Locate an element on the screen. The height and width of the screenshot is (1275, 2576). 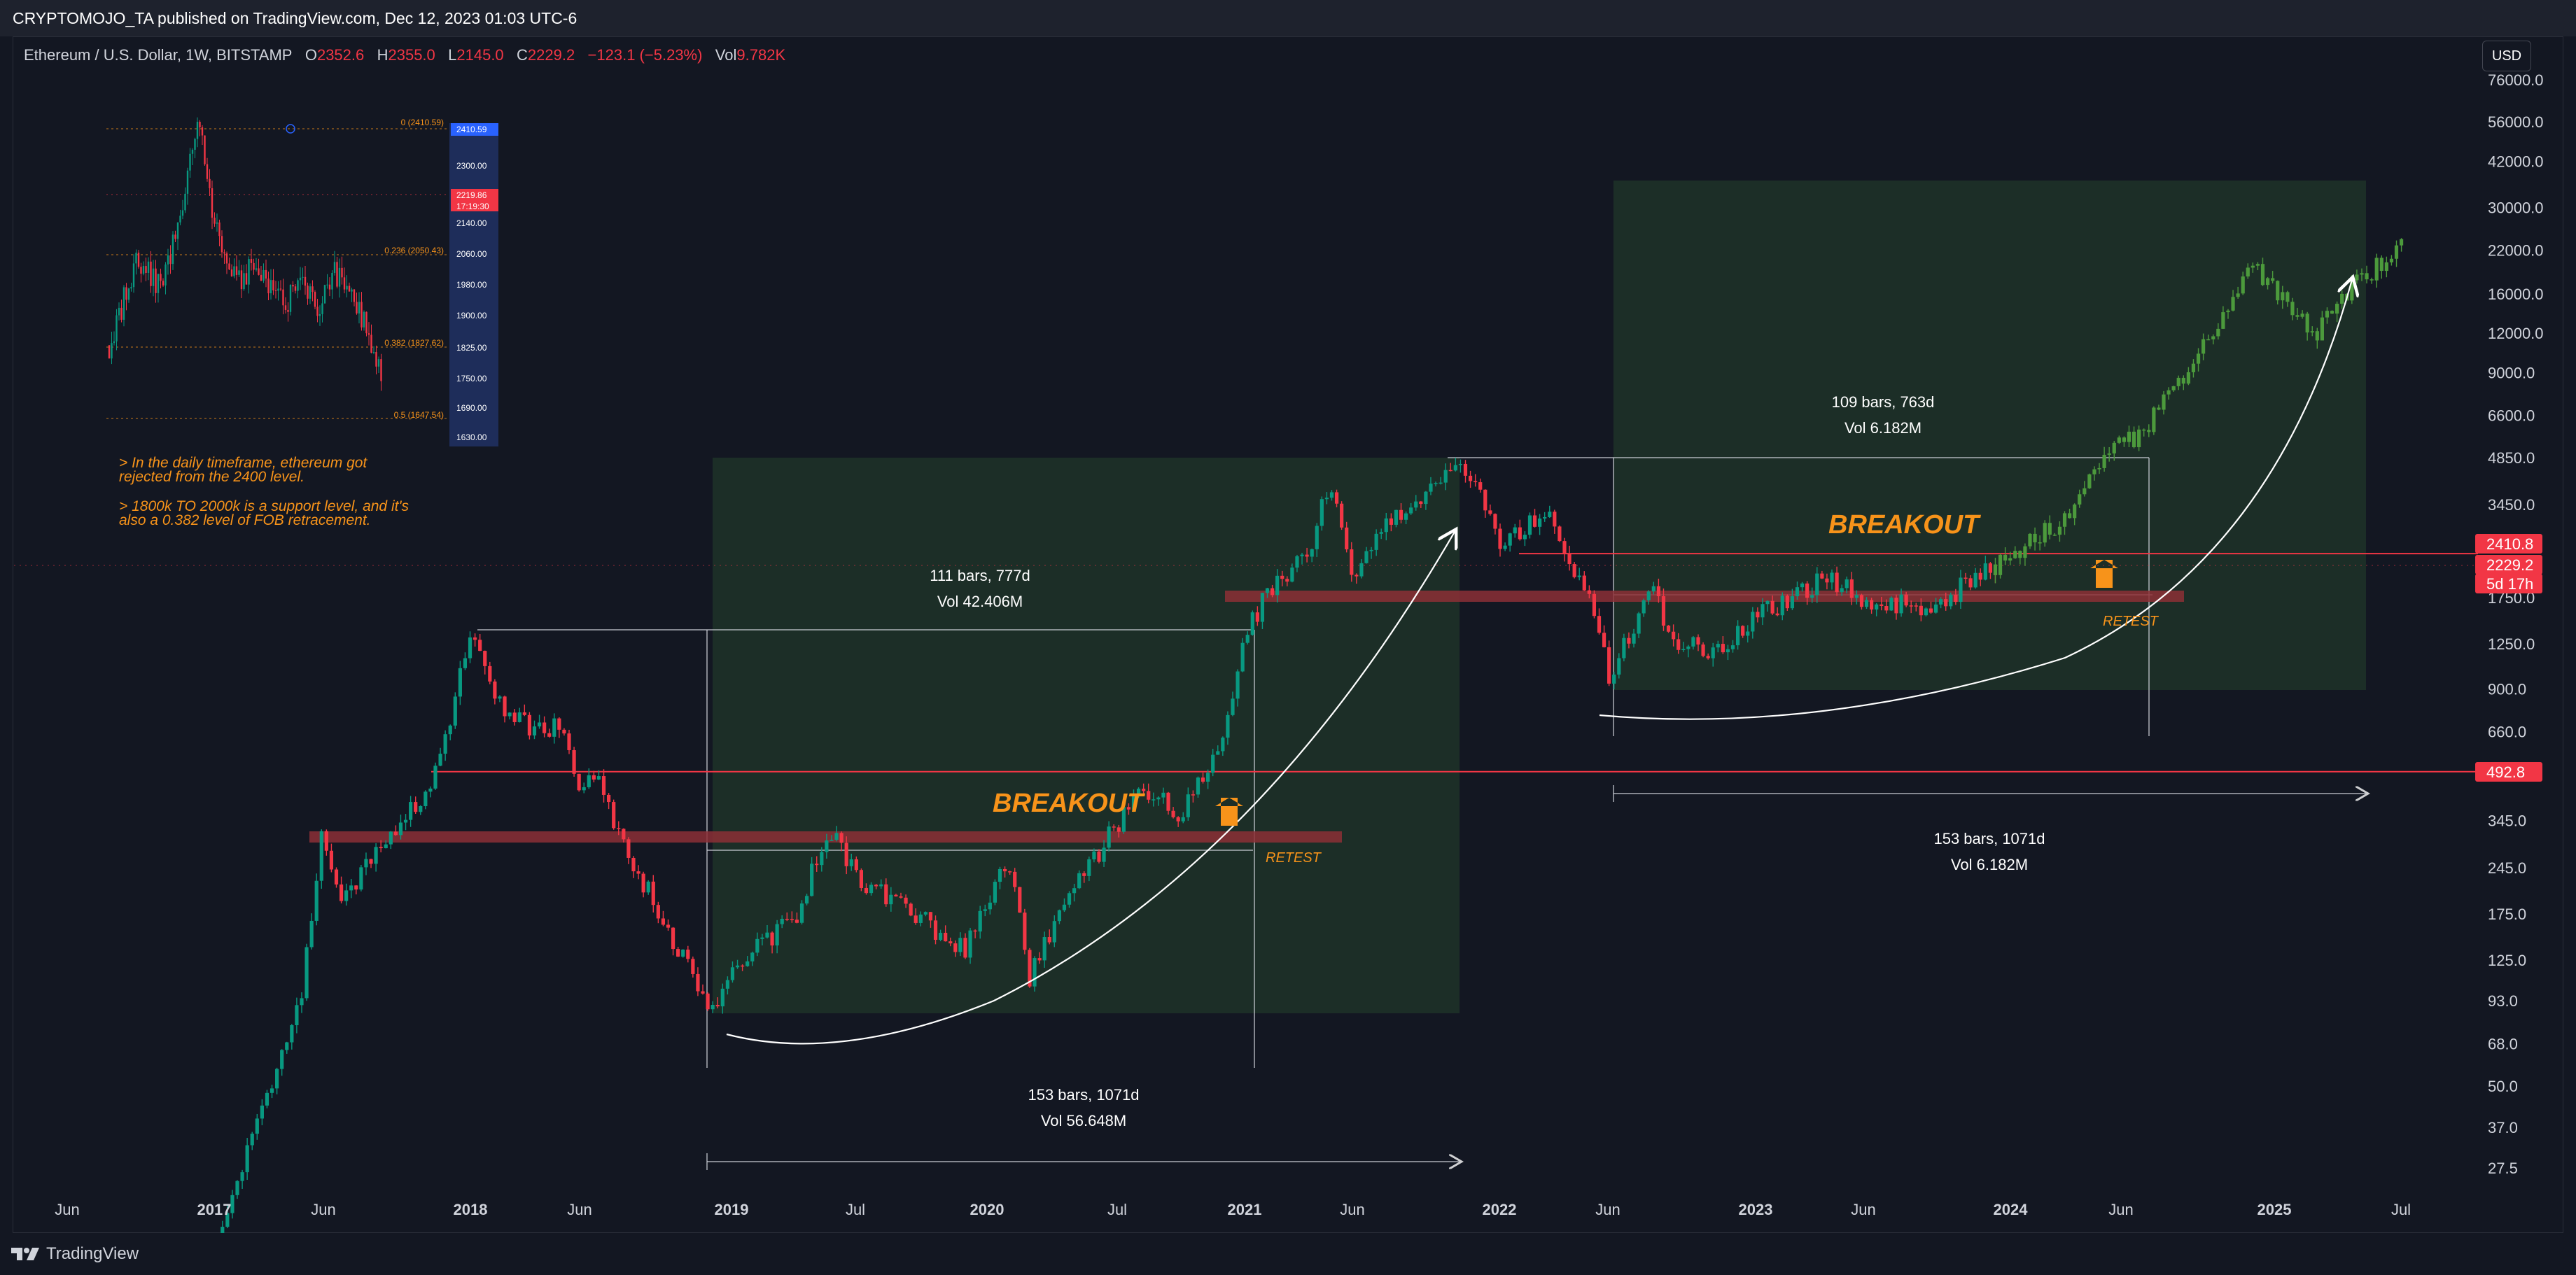
tradingview-logo: TradingView is located at coordinates (75, 1254).